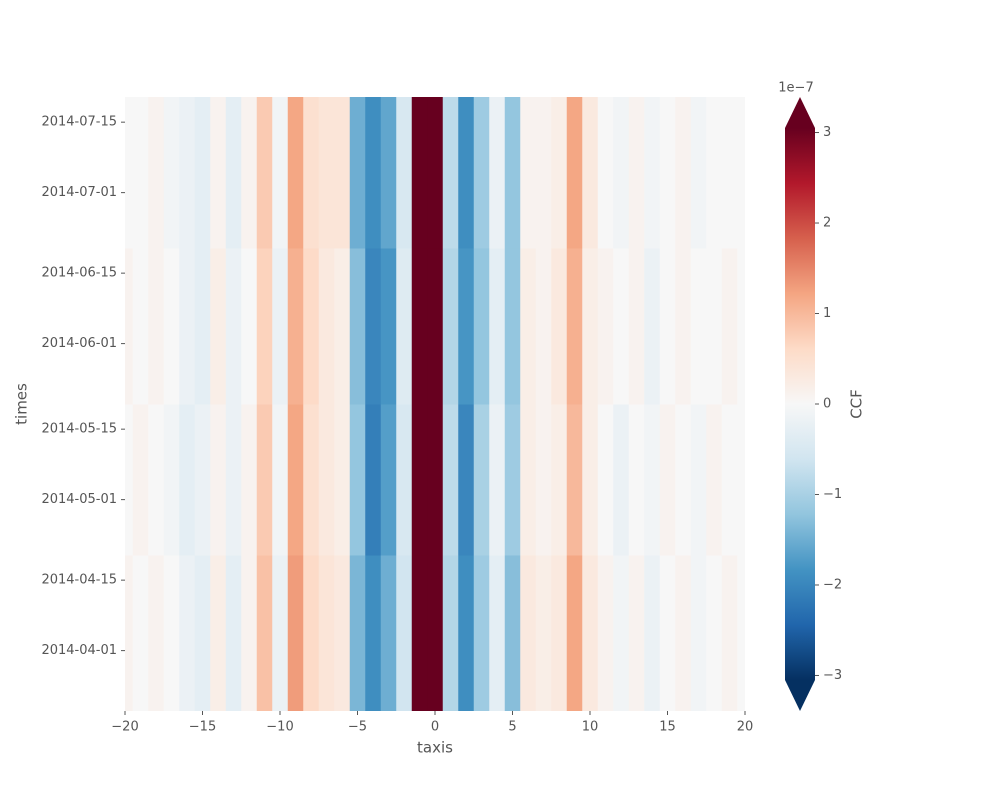  What do you see at coordinates (832, 494) in the screenshot?
I see `colorbar-tick-label: −1` at bounding box center [832, 494].